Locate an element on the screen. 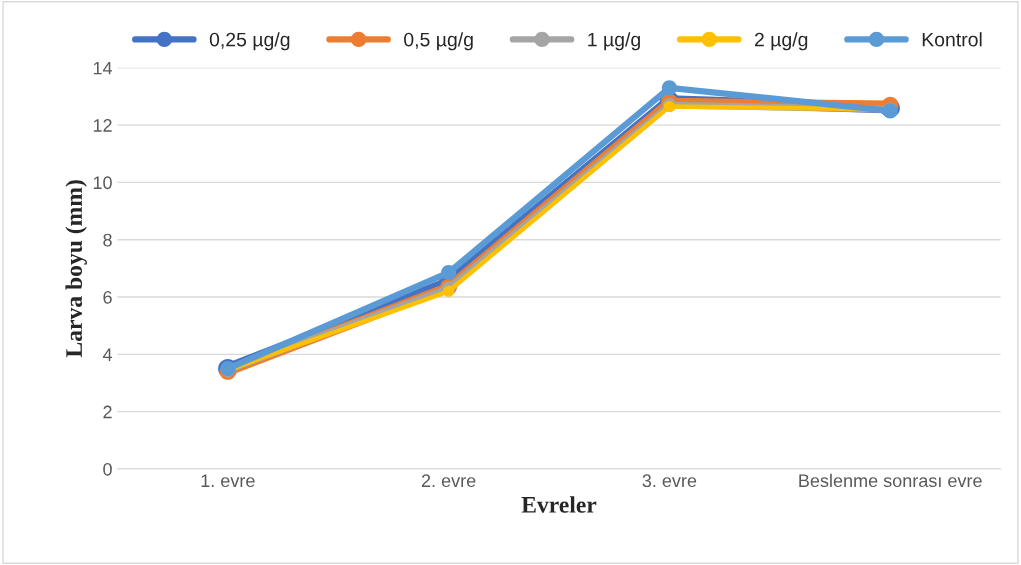 This screenshot has width=1021, height=565. y-tick-label: 4 is located at coordinates (107, 354).